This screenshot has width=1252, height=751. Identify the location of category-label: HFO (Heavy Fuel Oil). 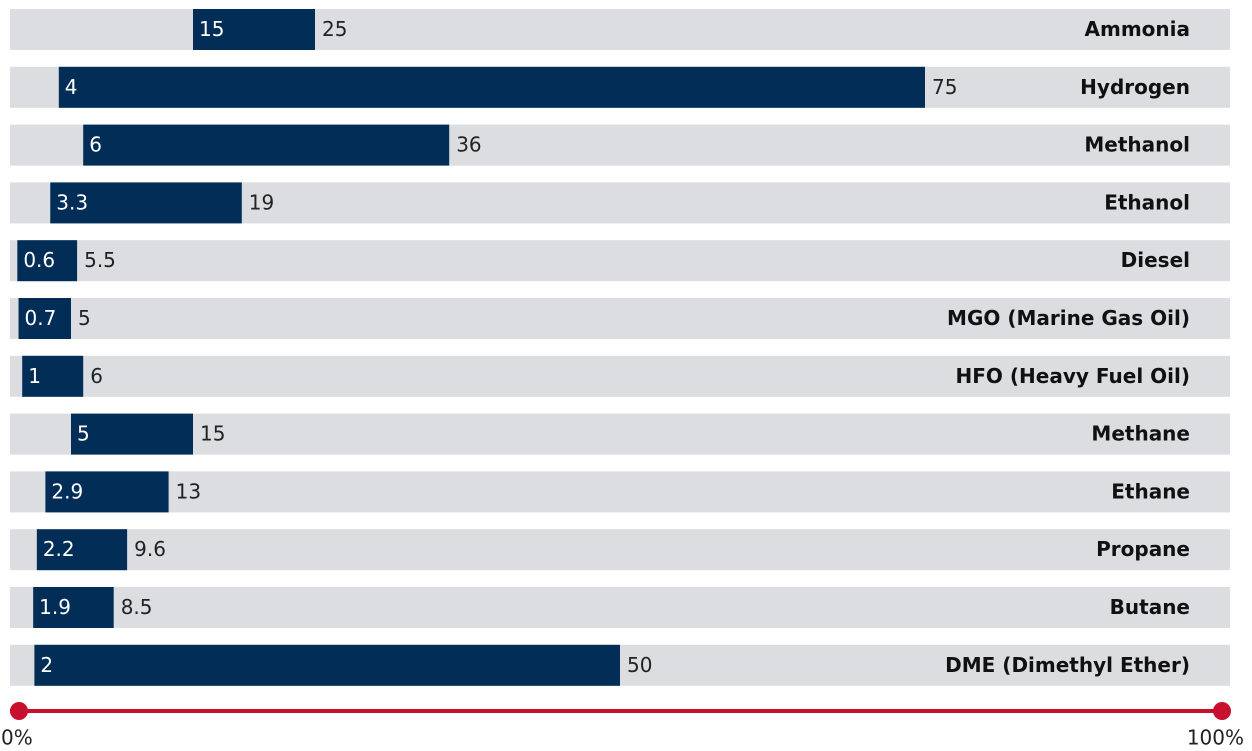
(1073, 376).